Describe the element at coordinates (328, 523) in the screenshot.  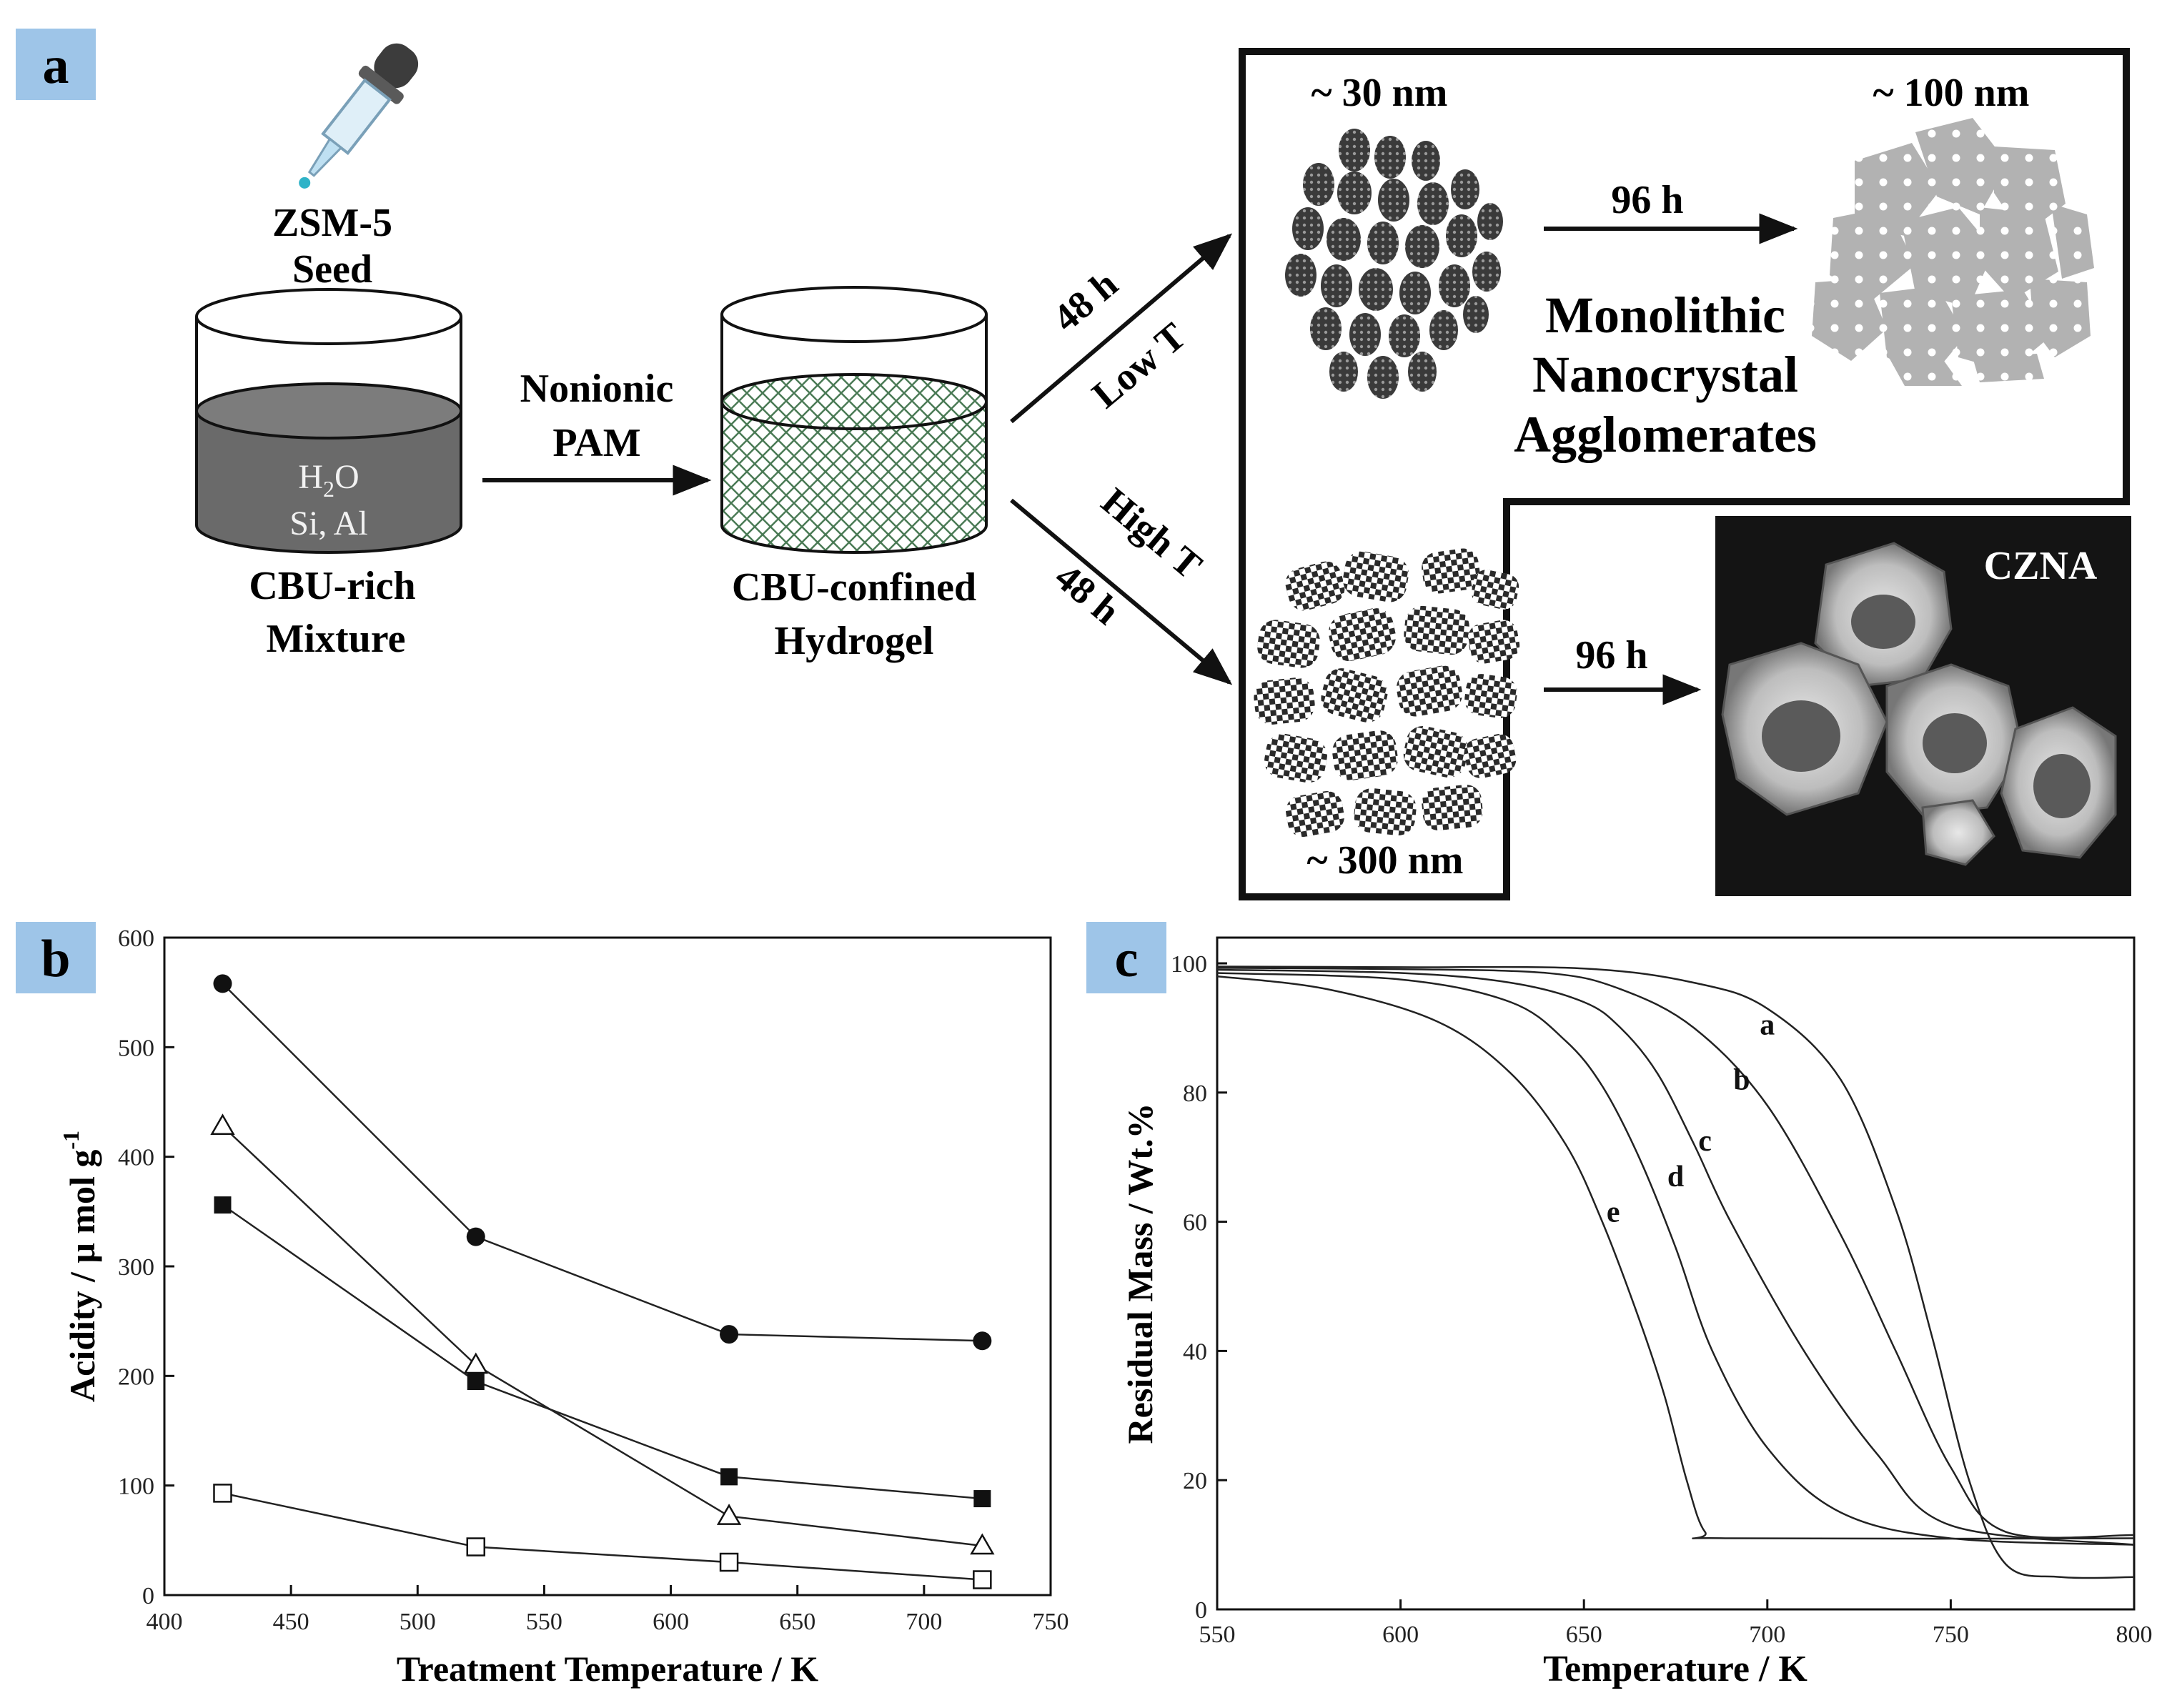
I see `mix-label-line2: Si, Al` at that location.